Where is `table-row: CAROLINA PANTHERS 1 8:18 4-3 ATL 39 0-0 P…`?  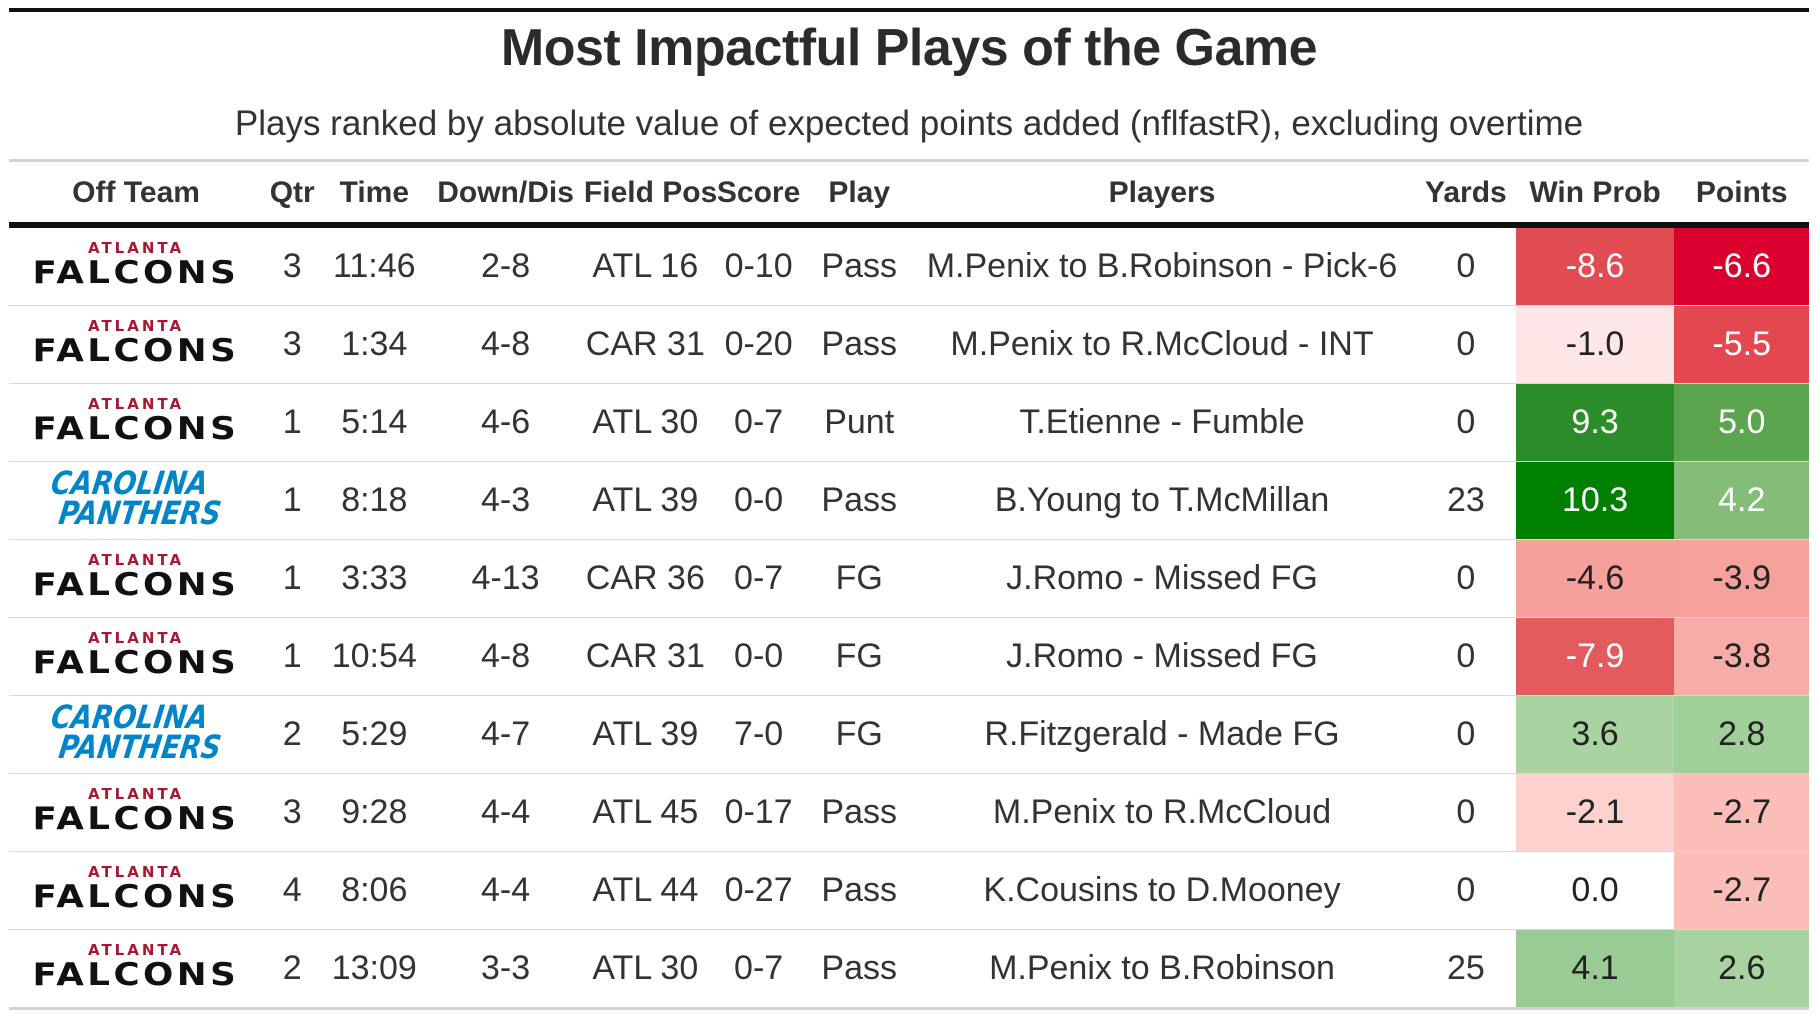
table-row: CAROLINA PANTHERS 1 8:18 4-3 ATL 39 0-0 P… is located at coordinates (909, 500).